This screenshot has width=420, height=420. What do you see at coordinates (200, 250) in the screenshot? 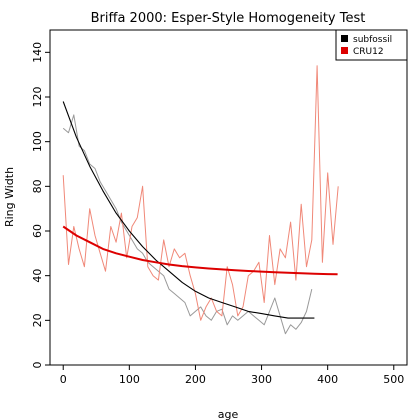
I see `series-line-cru12-fit` at bounding box center [200, 250].